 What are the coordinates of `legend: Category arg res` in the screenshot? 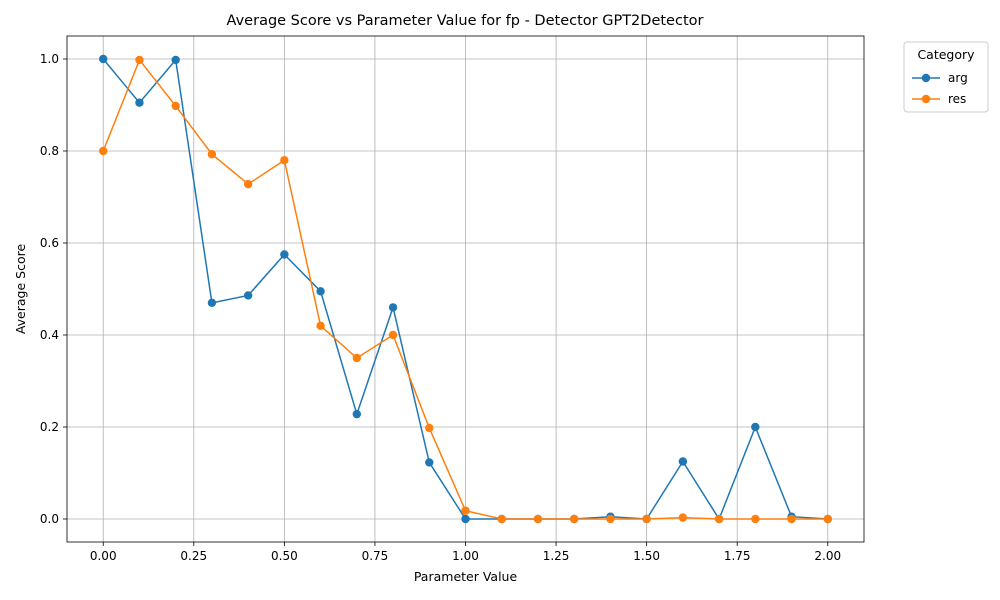 It's located at (946, 77).